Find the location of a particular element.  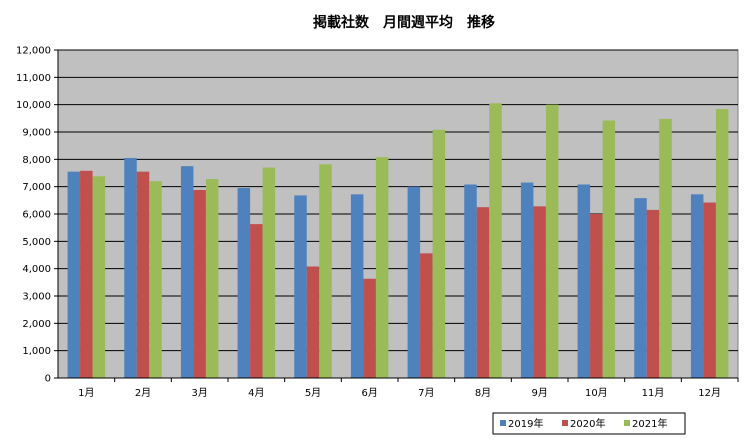

x-tick-label: 7月 is located at coordinates (426, 393).